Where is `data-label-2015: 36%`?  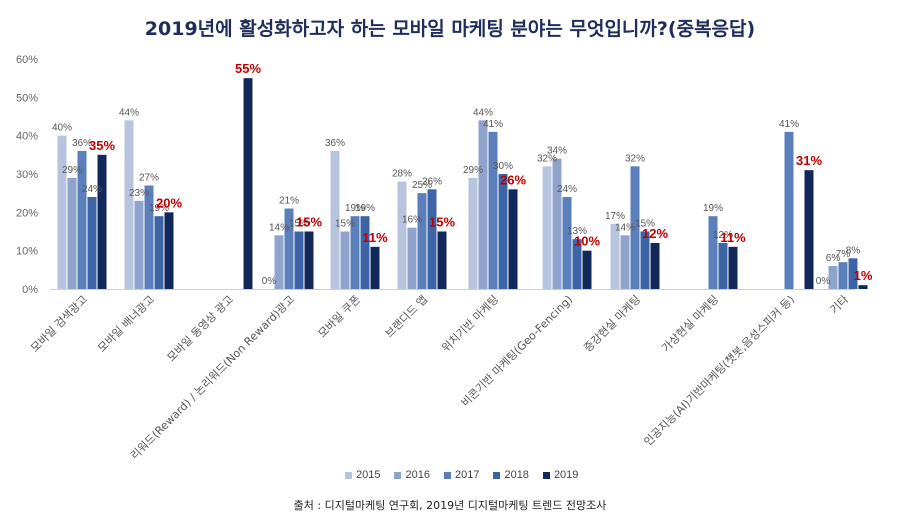 data-label-2015: 36% is located at coordinates (335, 143).